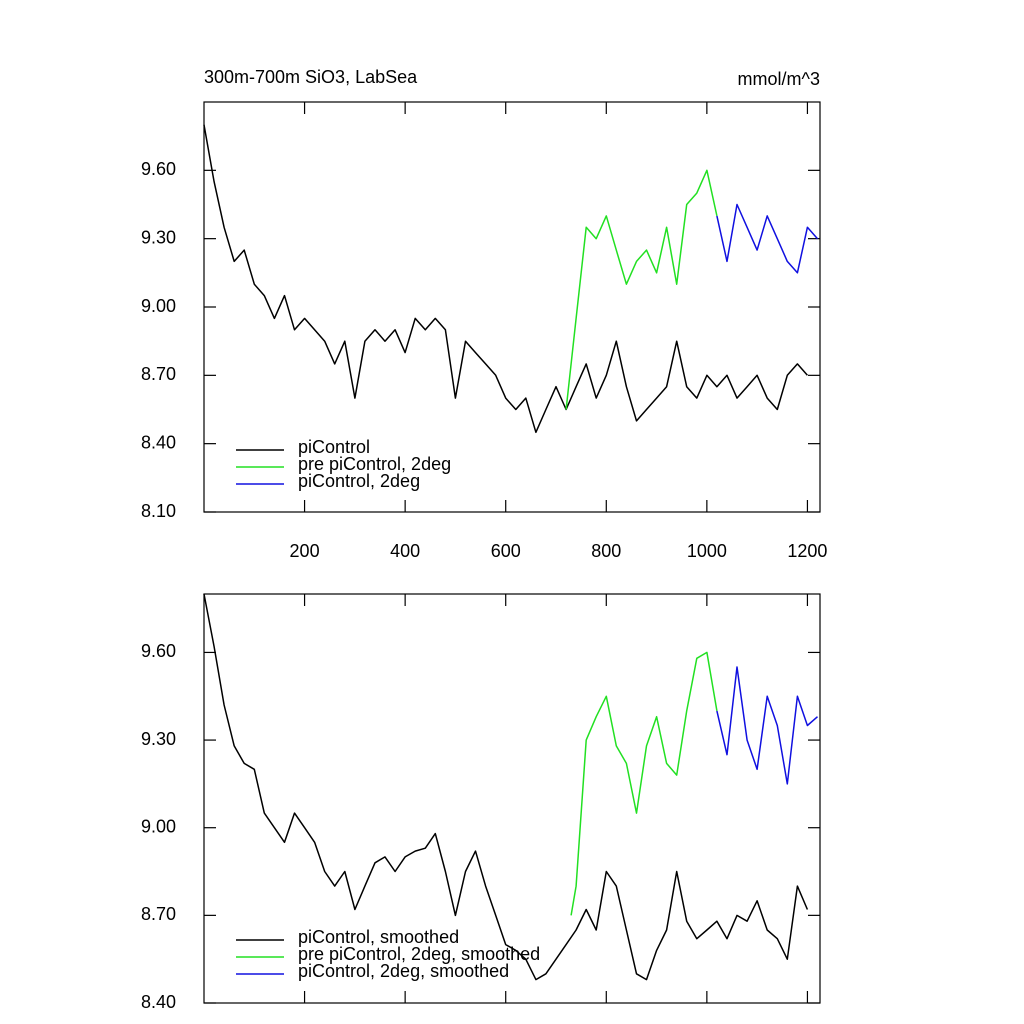 The image size is (1024, 1024). Describe the element at coordinates (807, 551) in the screenshot. I see `x-tick-label: 1200` at that location.